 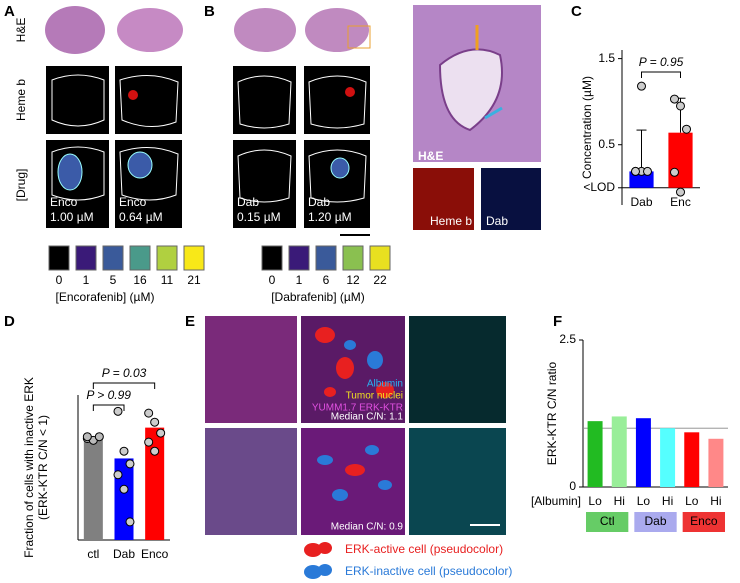 I want to click on colorbar-label: 11, so click(x=167, y=280).